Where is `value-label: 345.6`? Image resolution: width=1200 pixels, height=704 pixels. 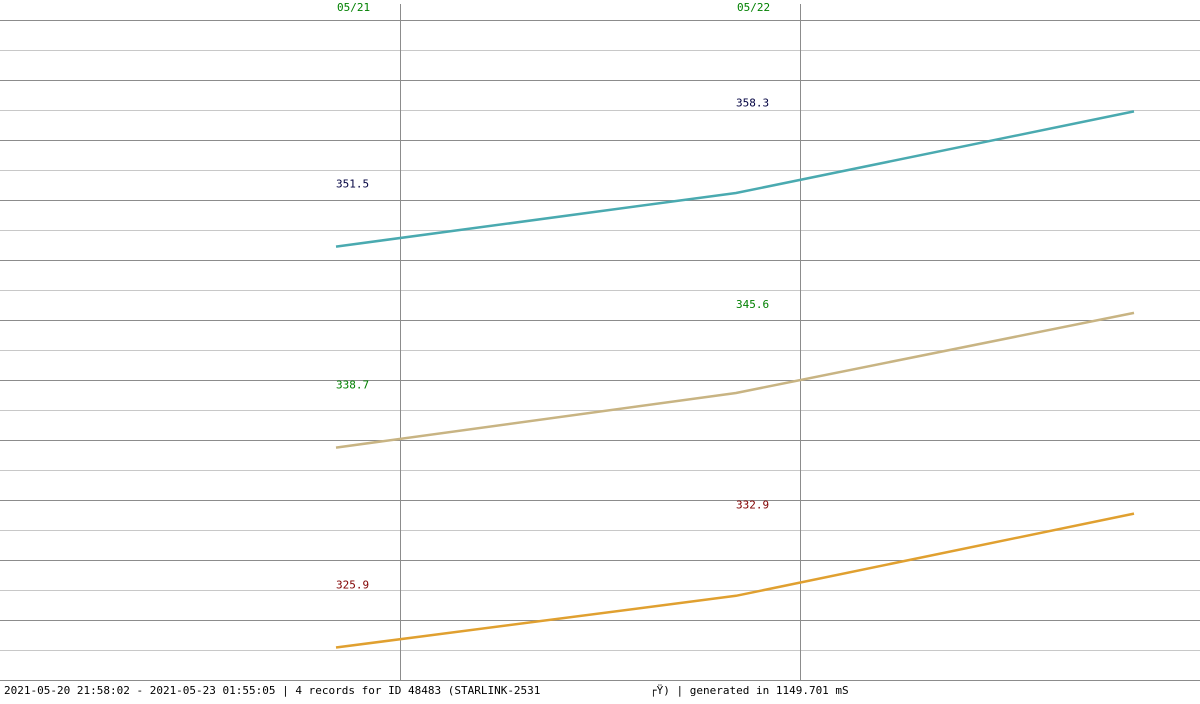 value-label: 345.6 is located at coordinates (752, 304).